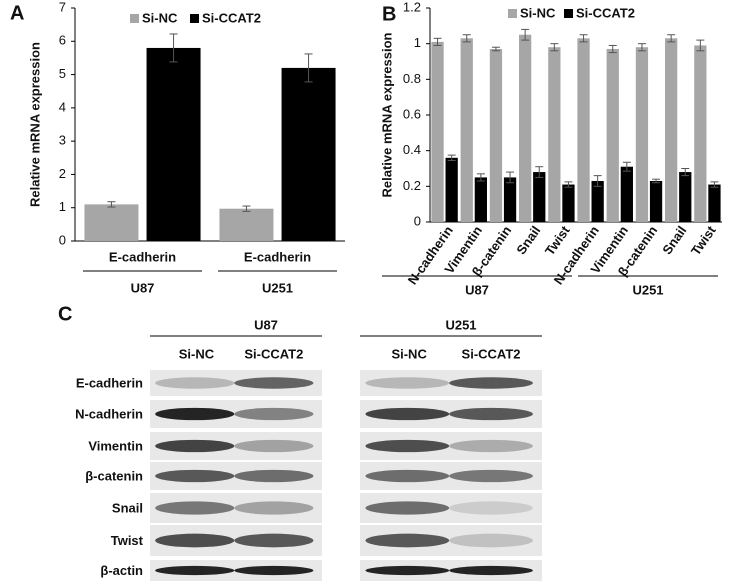  I want to click on row-label: Vimentin, so click(115, 445).